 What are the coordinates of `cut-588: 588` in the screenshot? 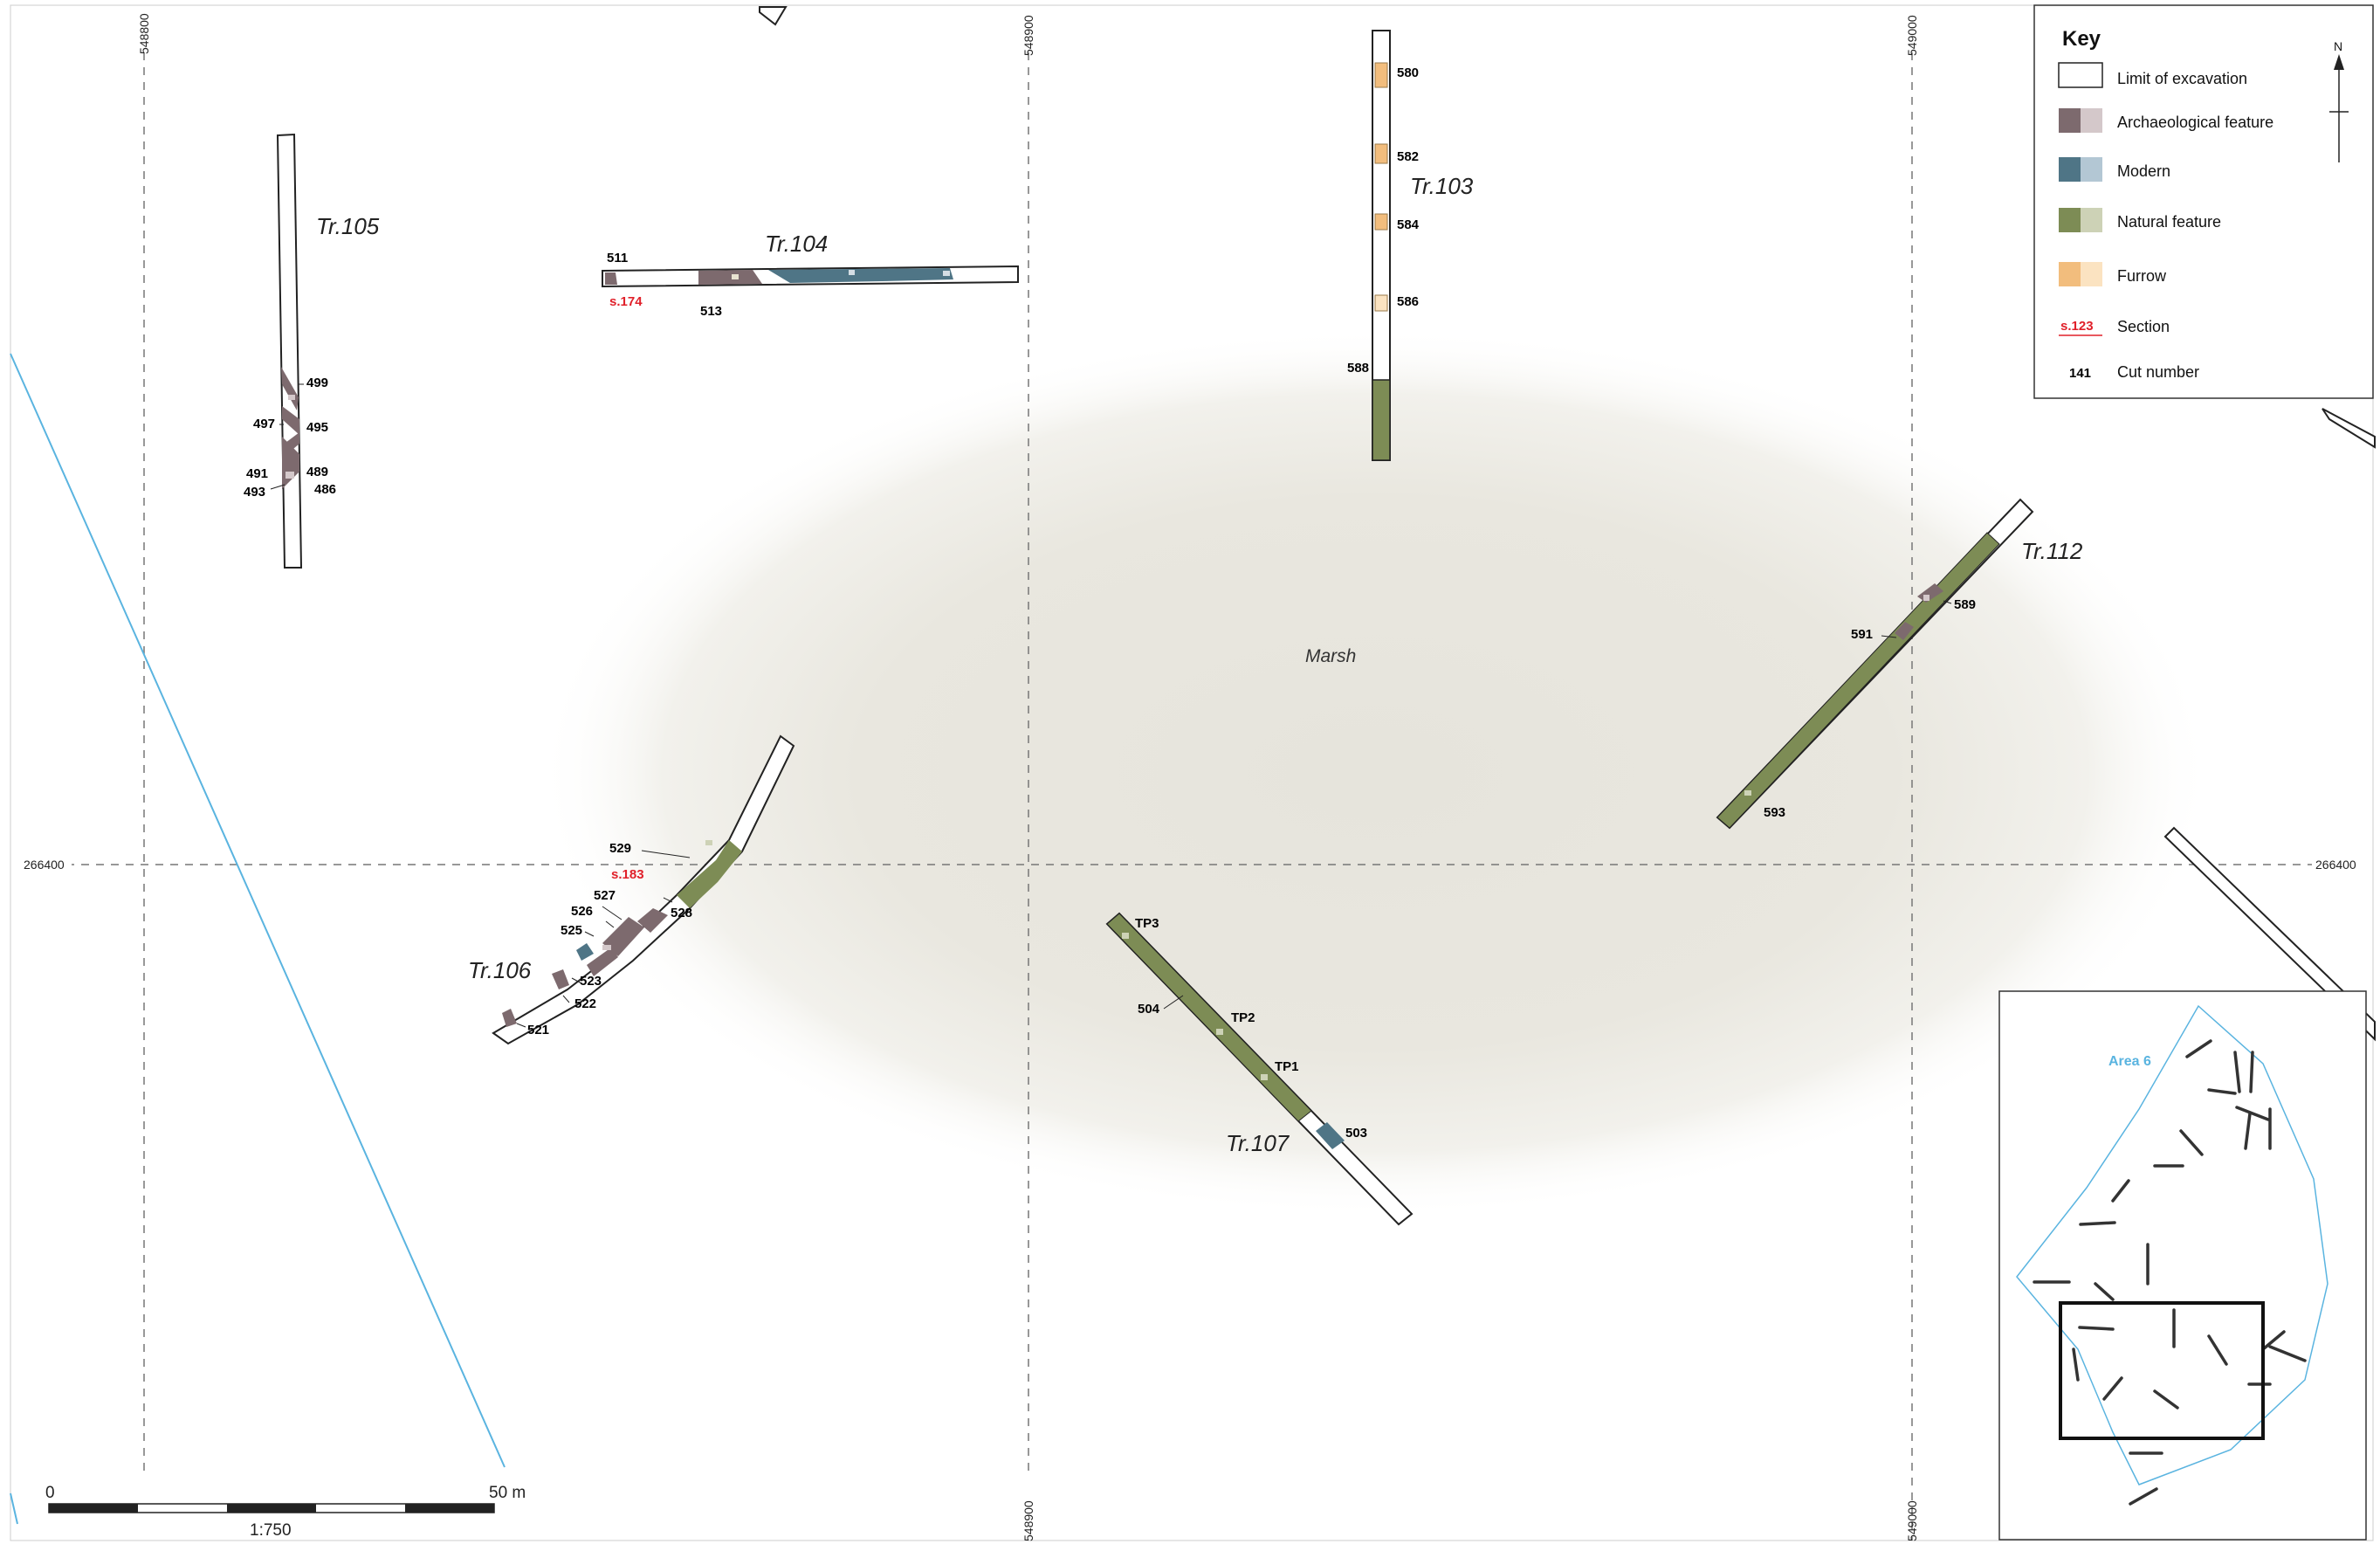 It's located at (1358, 368).